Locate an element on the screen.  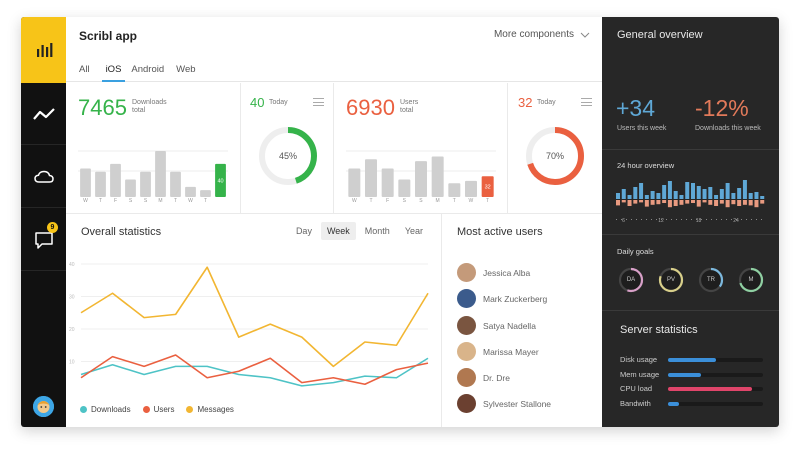
users-day-label: W is located at coordinates (354, 201).